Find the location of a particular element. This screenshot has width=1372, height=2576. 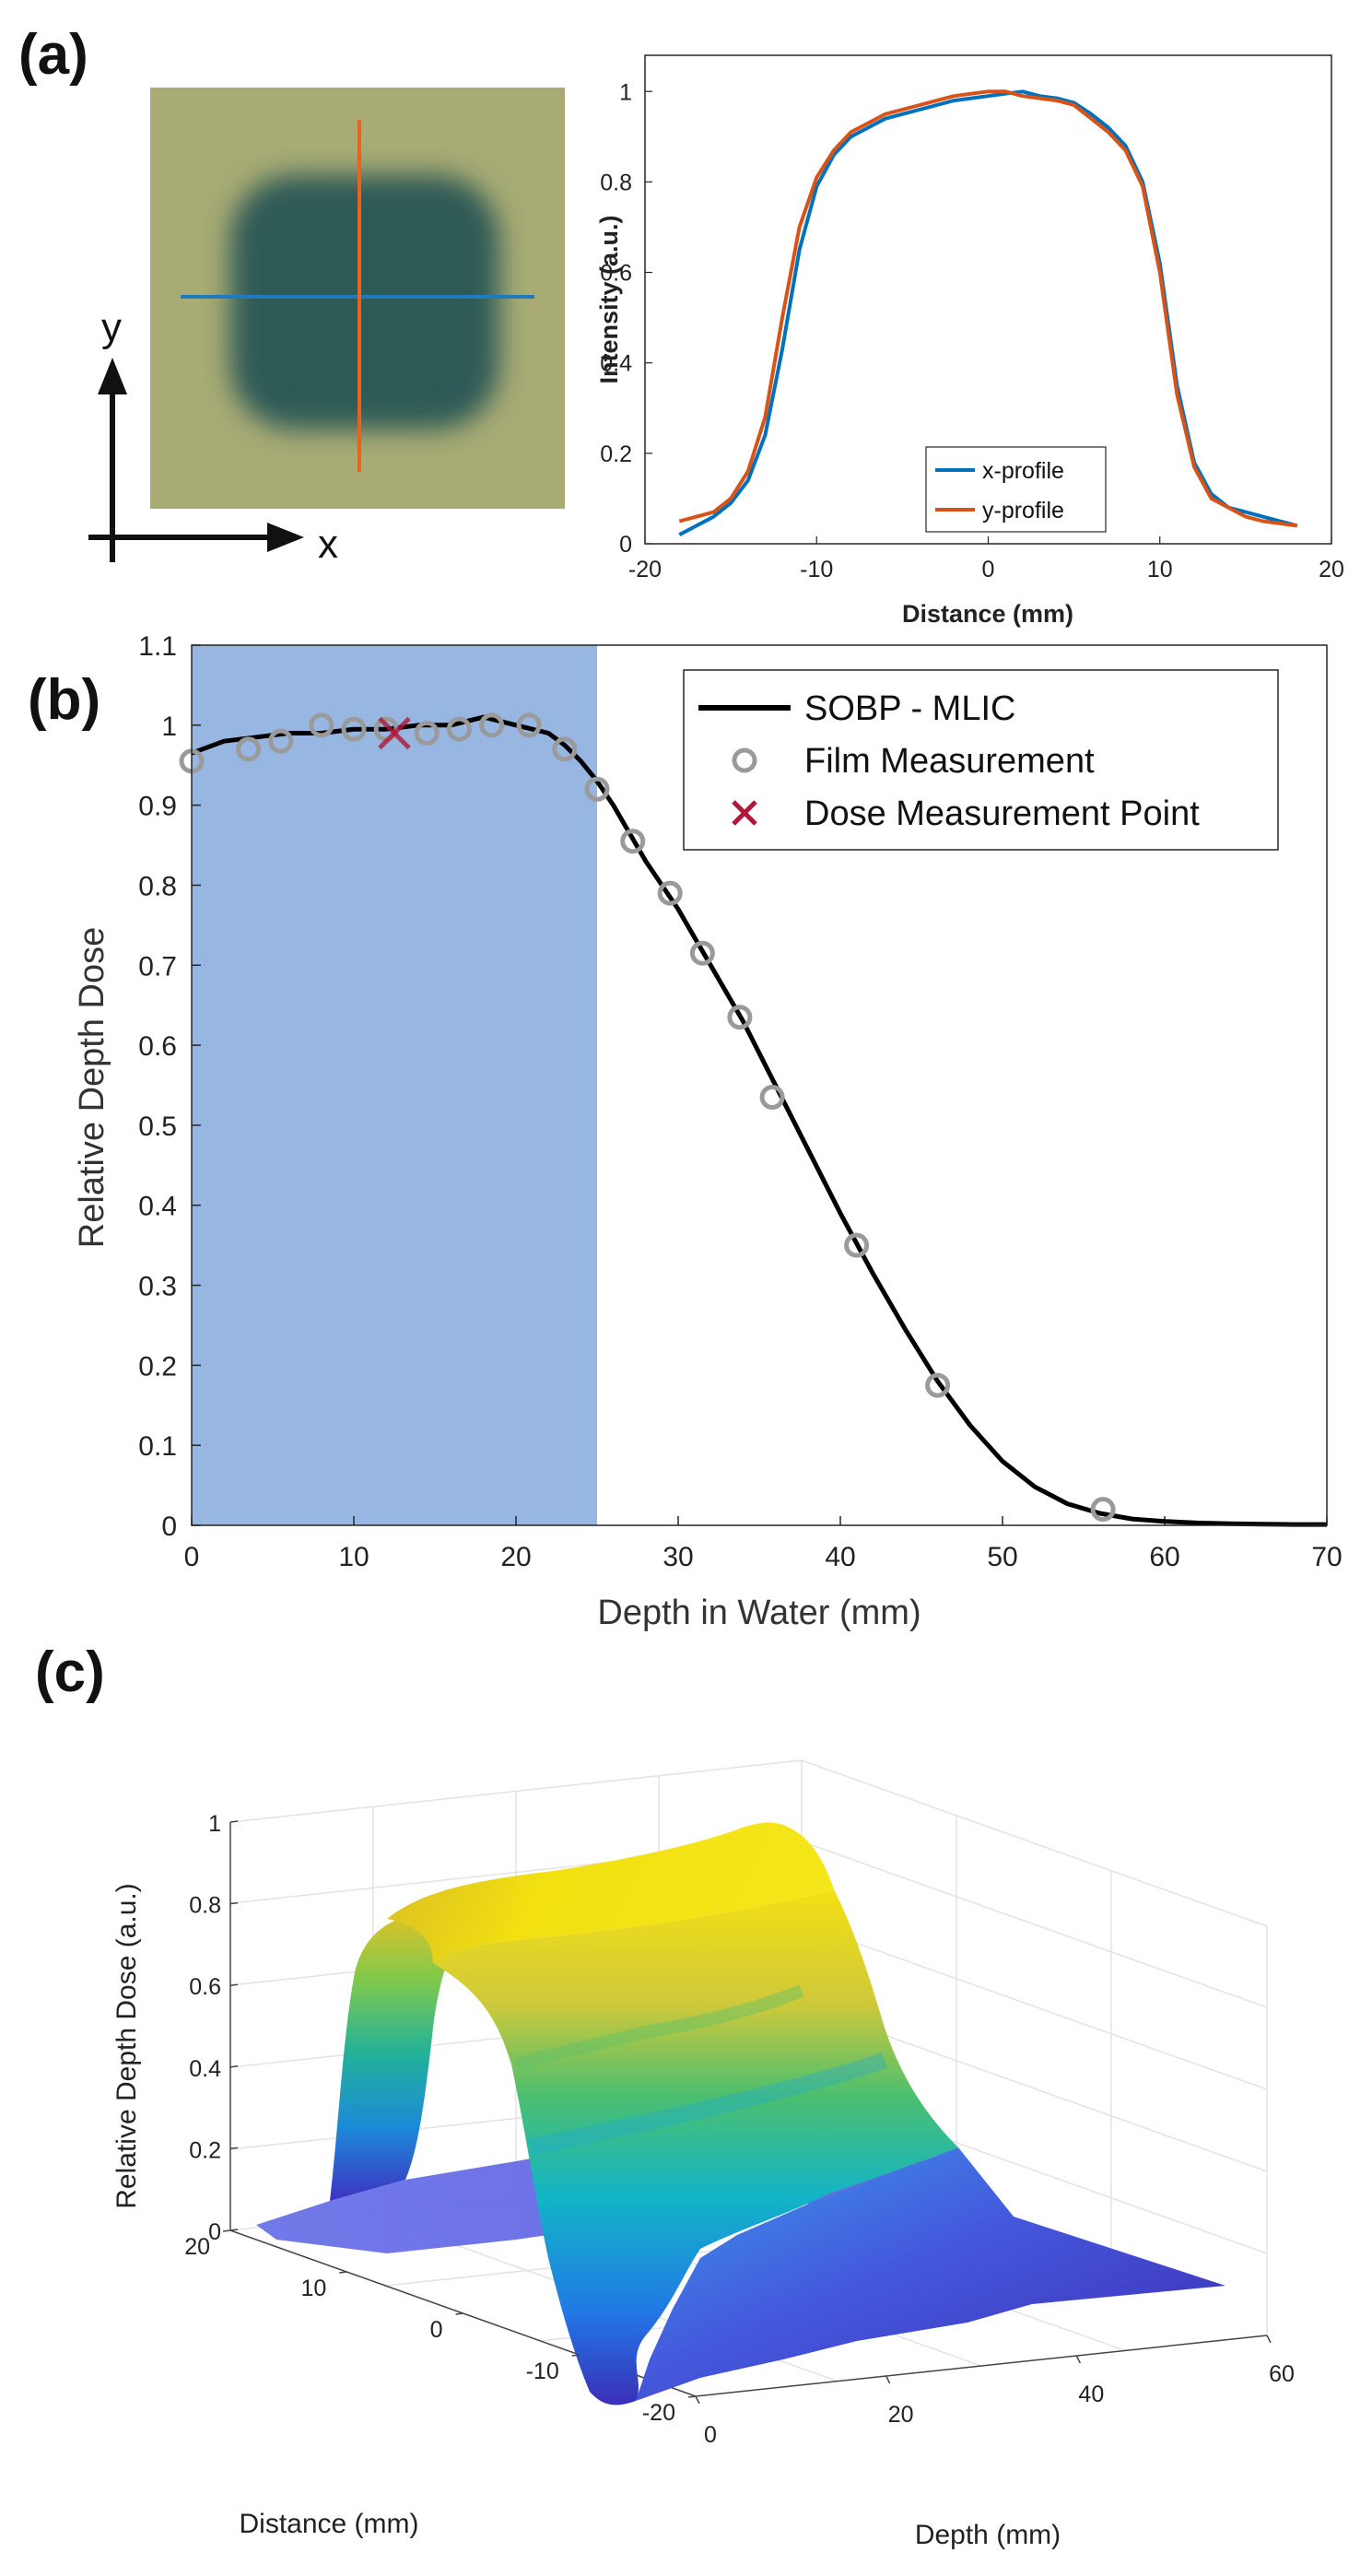

depth-dose-y-tick-label: 1 is located at coordinates (169, 727).